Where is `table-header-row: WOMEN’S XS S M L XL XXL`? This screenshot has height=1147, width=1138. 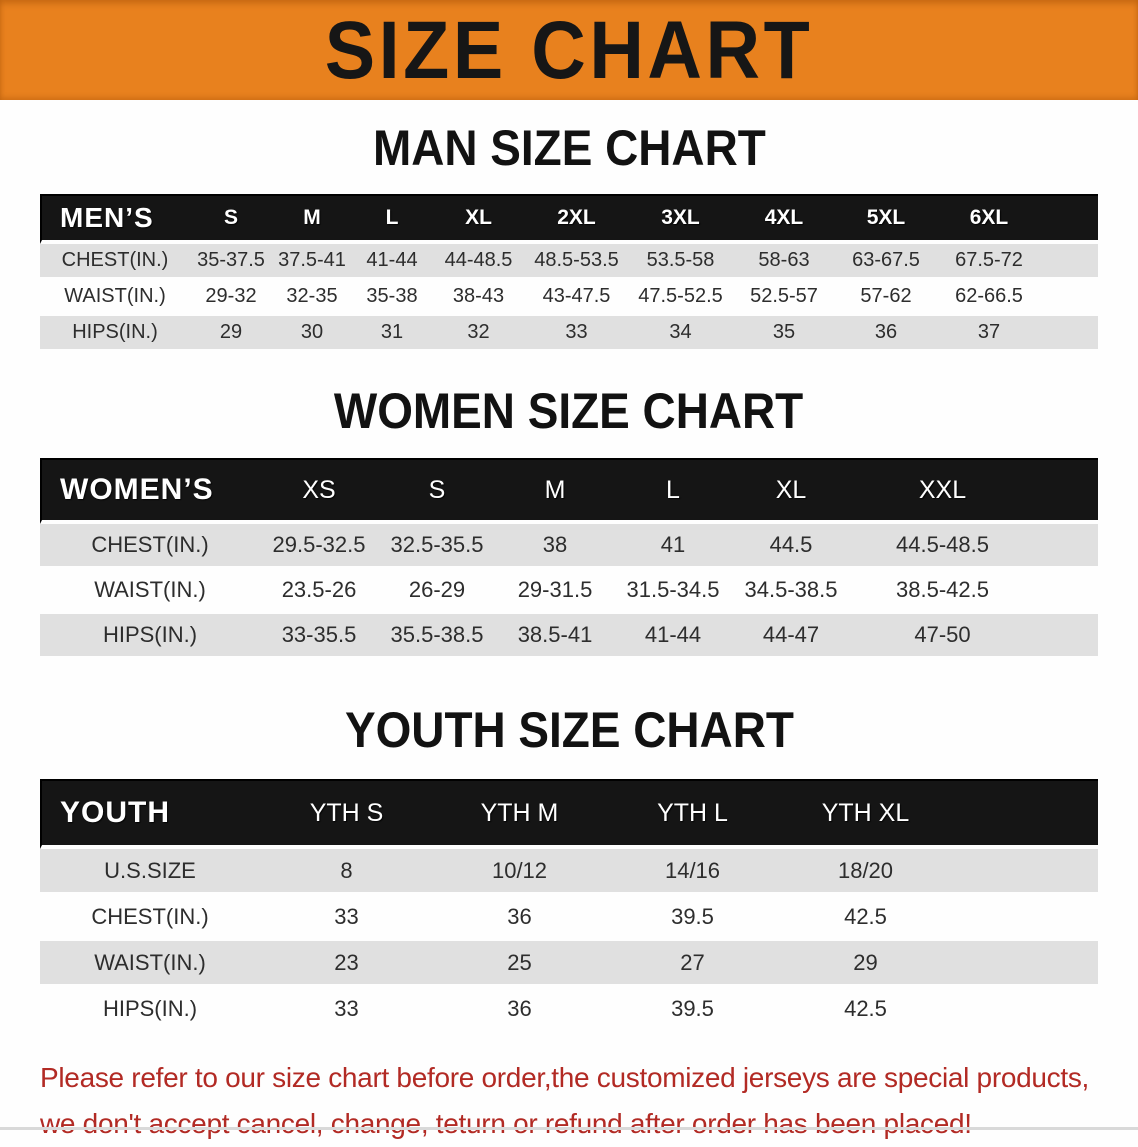 table-header-row: WOMEN’S XS S M L XL XXL is located at coordinates (569, 491).